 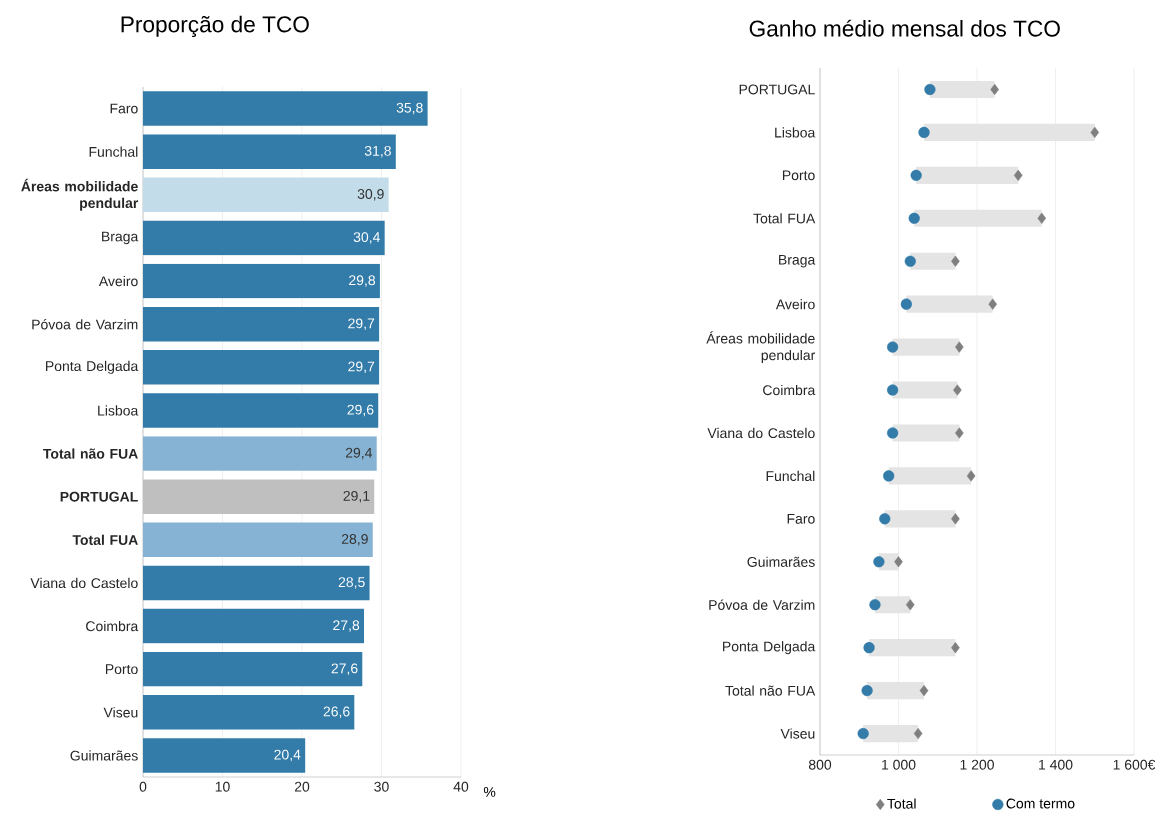 What do you see at coordinates (104, 755) in the screenshot?
I see `y-tick-label: Guimarães` at bounding box center [104, 755].